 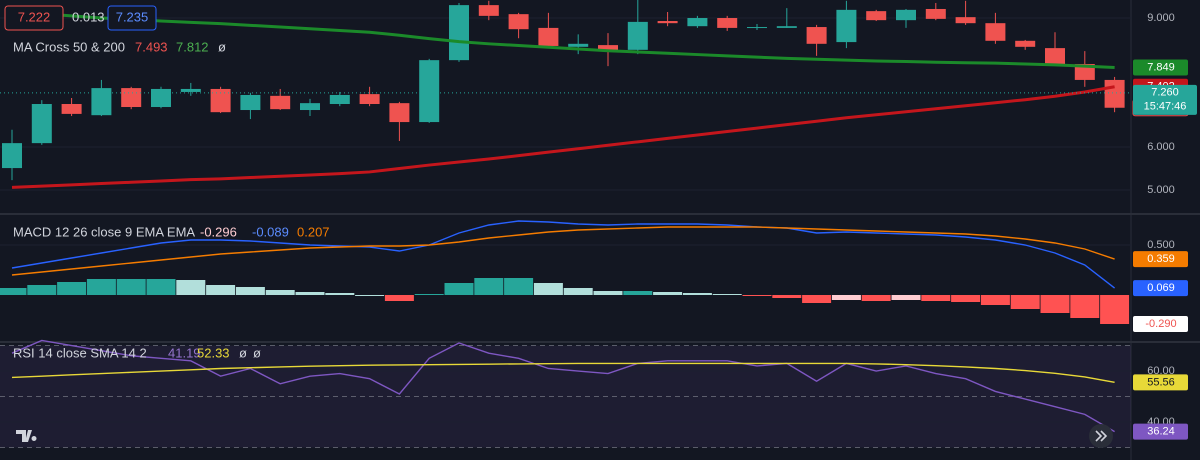 What do you see at coordinates (218, 231) in the screenshot?
I see `macd-legend-value: -0.296` at bounding box center [218, 231].